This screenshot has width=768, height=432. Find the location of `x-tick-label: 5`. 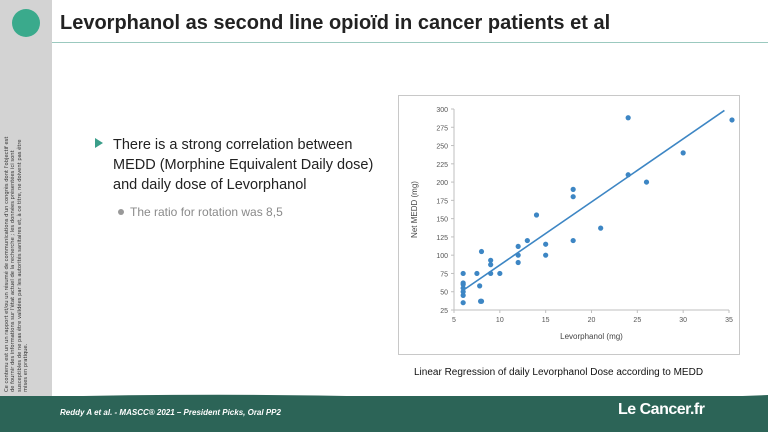

x-tick-label: 5 is located at coordinates (454, 320).